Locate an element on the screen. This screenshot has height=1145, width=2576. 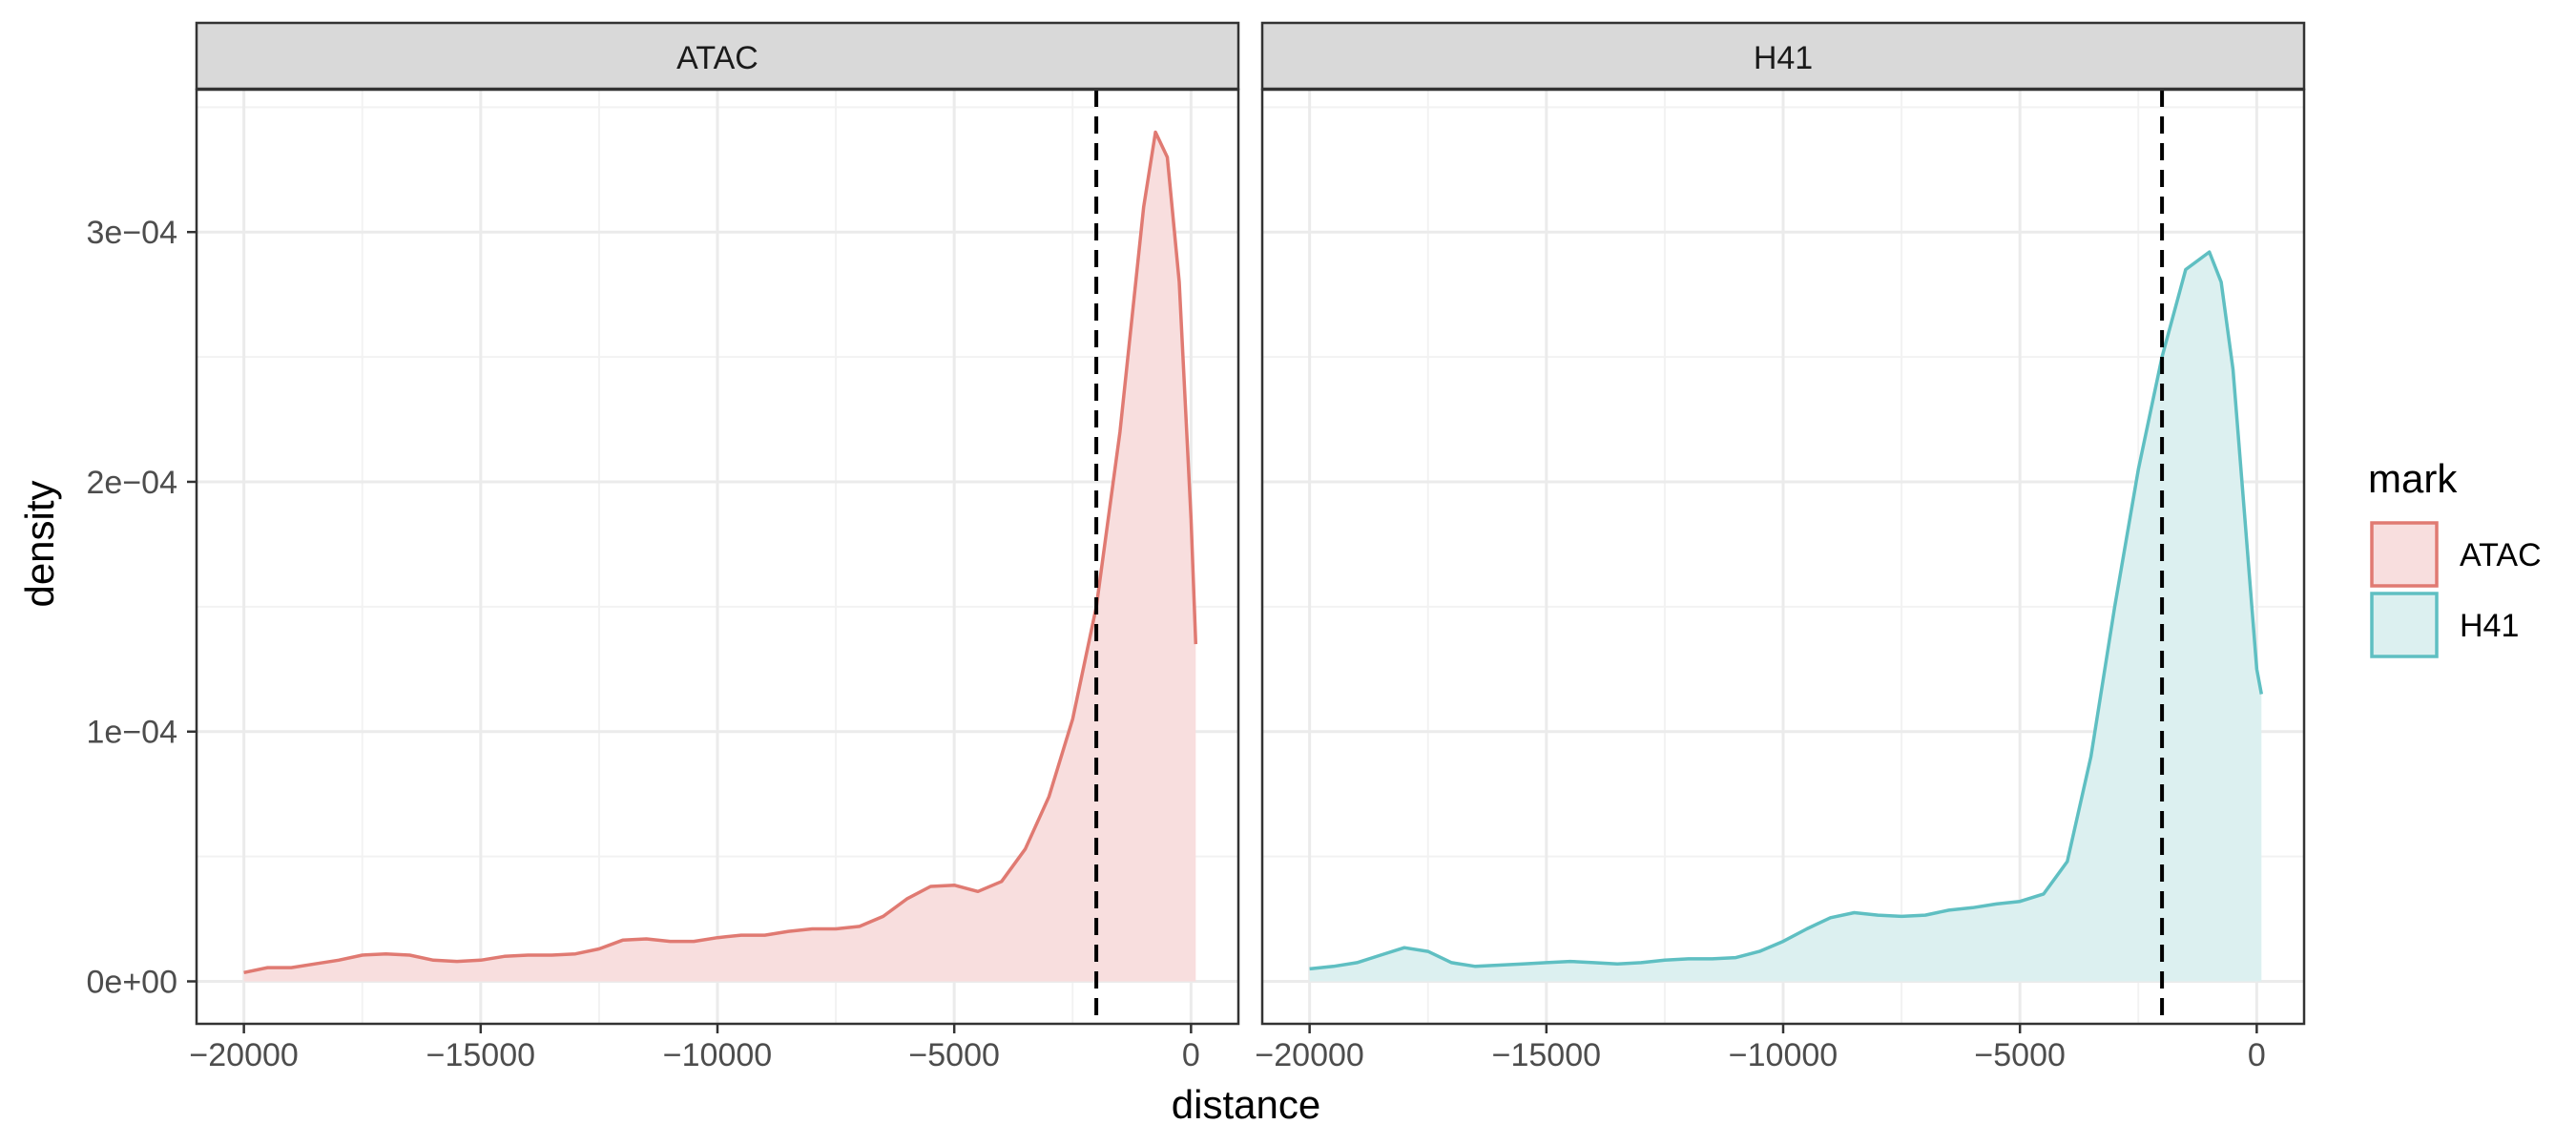
legend-label: H41 is located at coordinates (2489, 626).